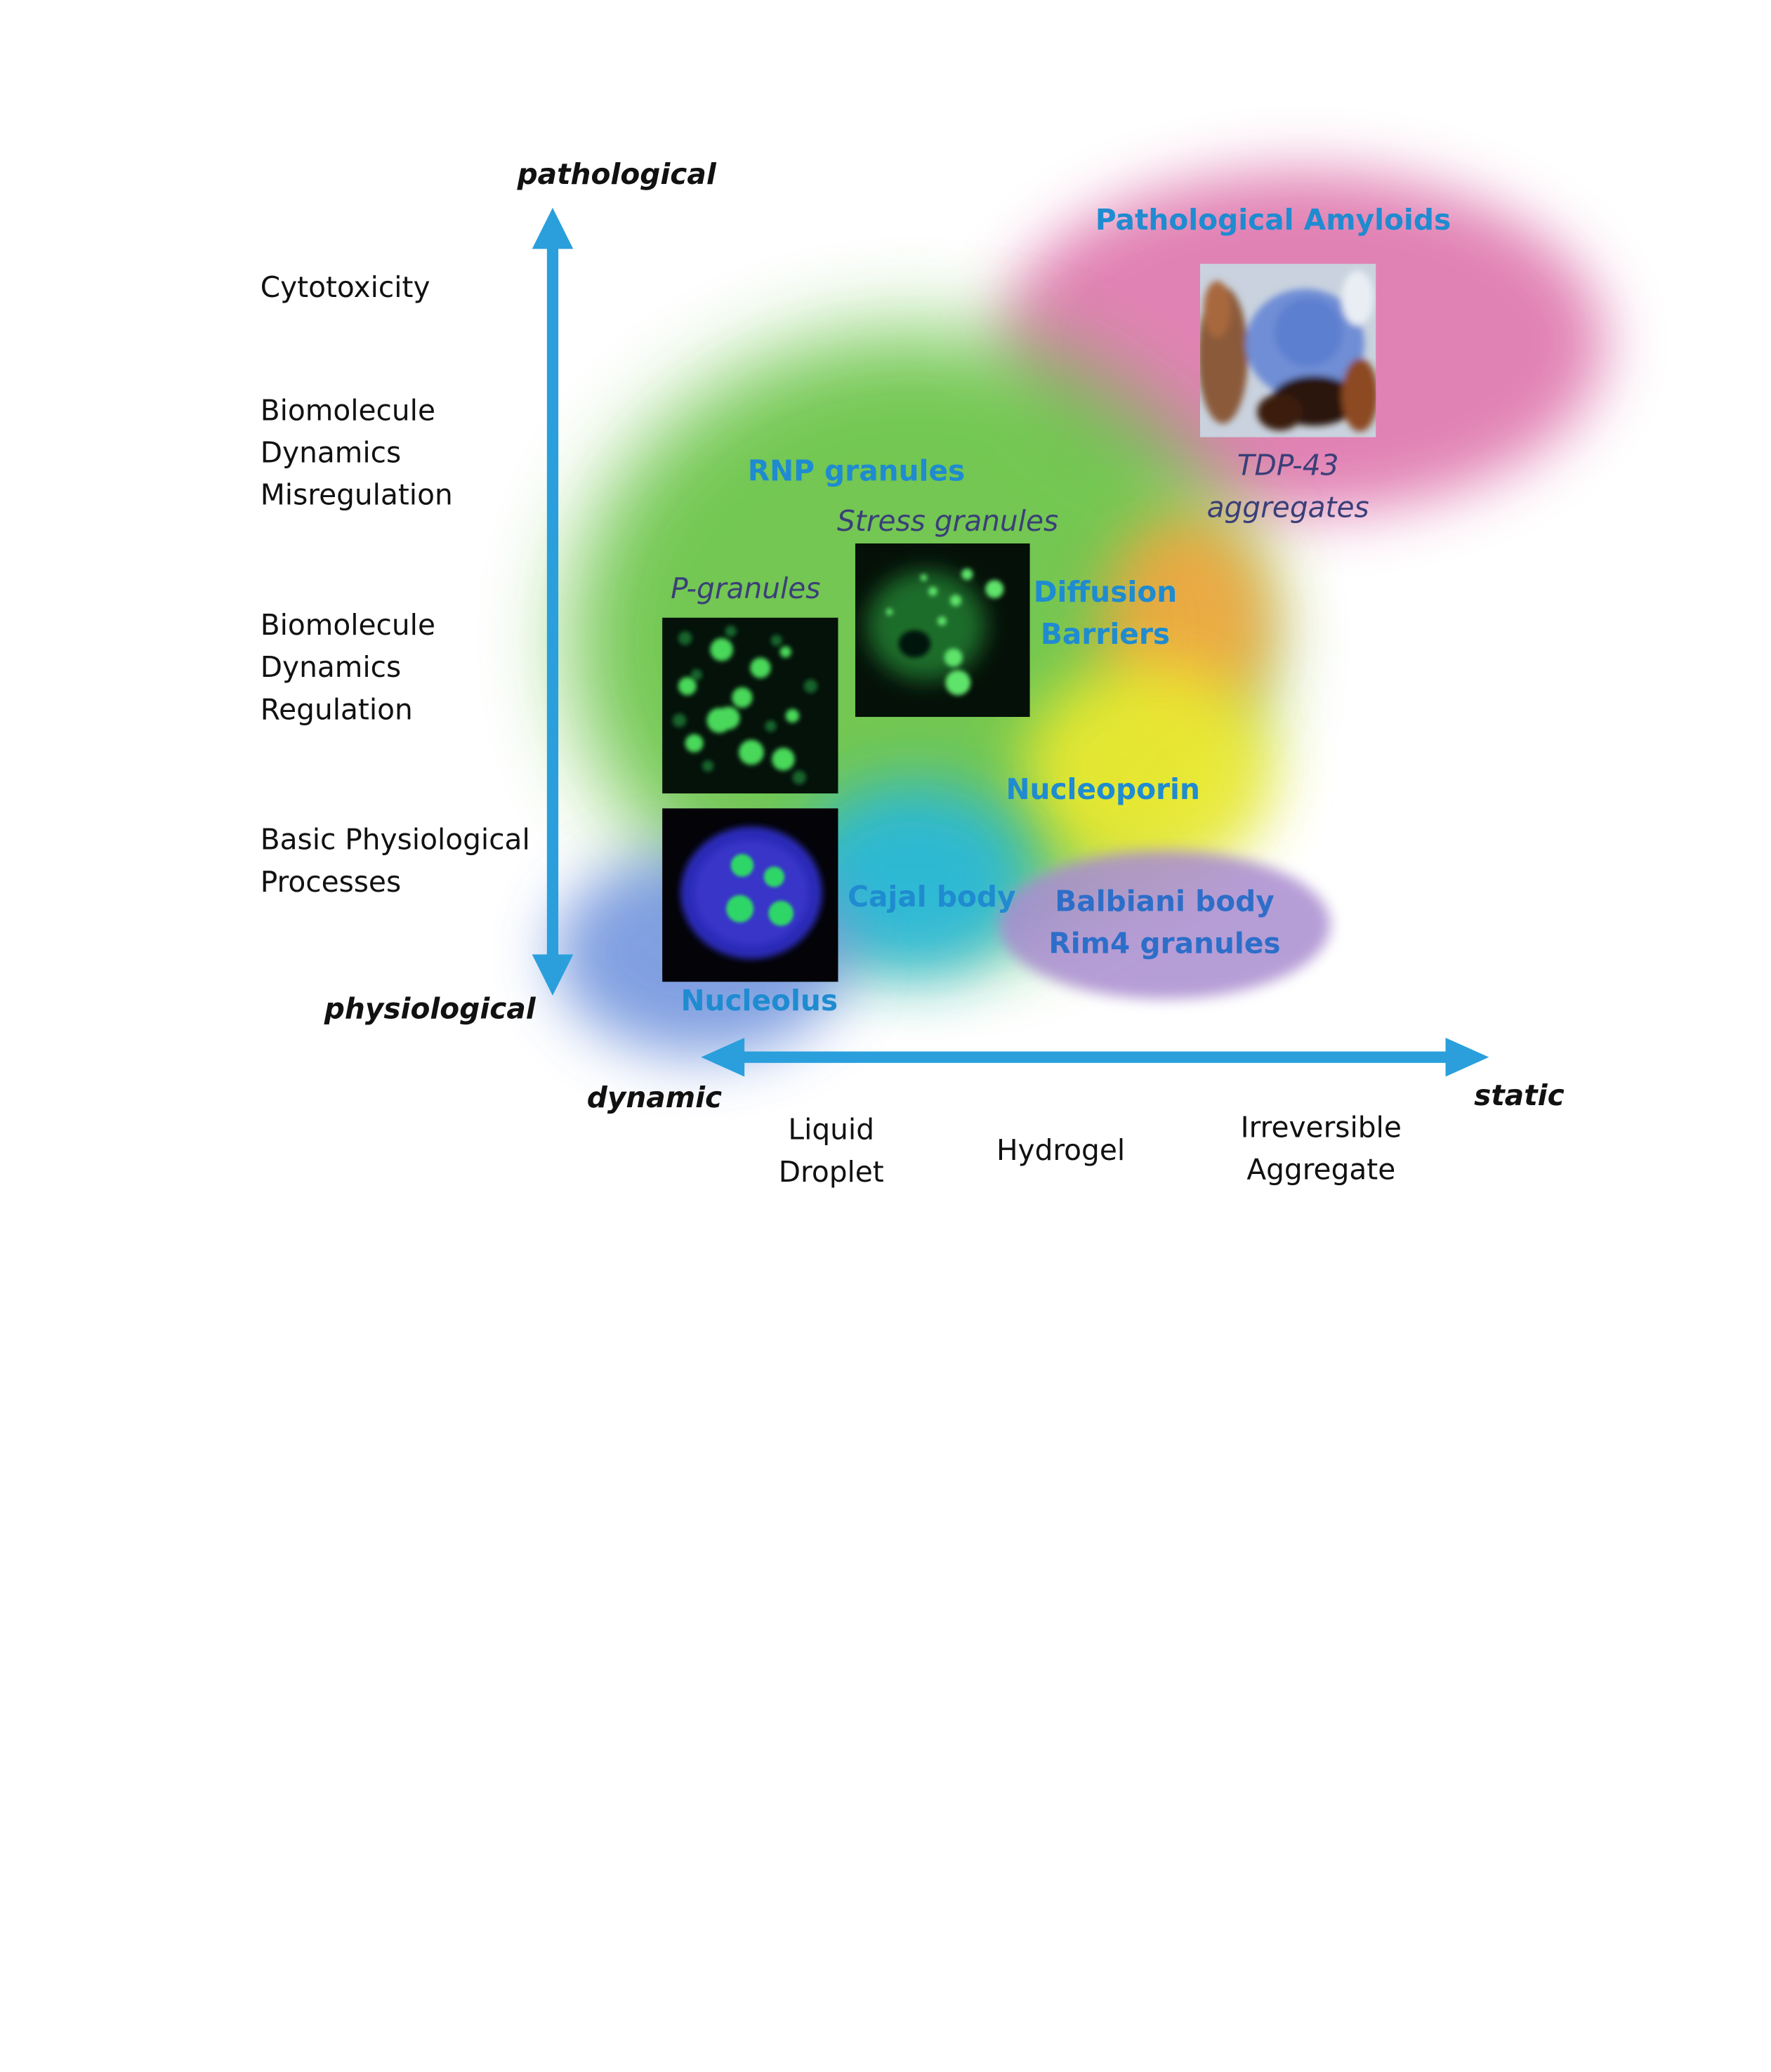 Image resolution: width=1771 pixels, height=2072 pixels. I want to click on label-pathological-amyloids: Pathological Amyloids, so click(1273, 220).